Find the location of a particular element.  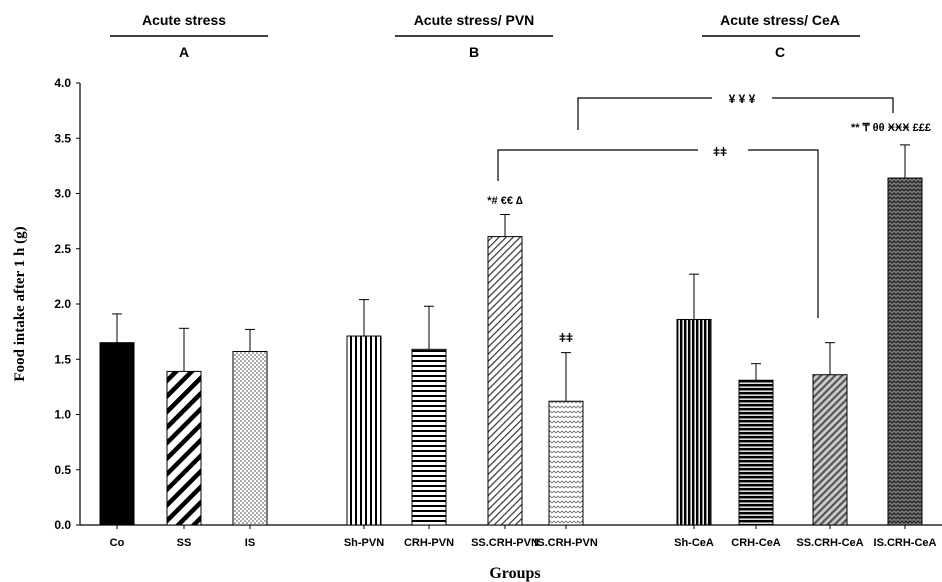

y-tick-label: 1.5 is located at coordinates (62, 359).